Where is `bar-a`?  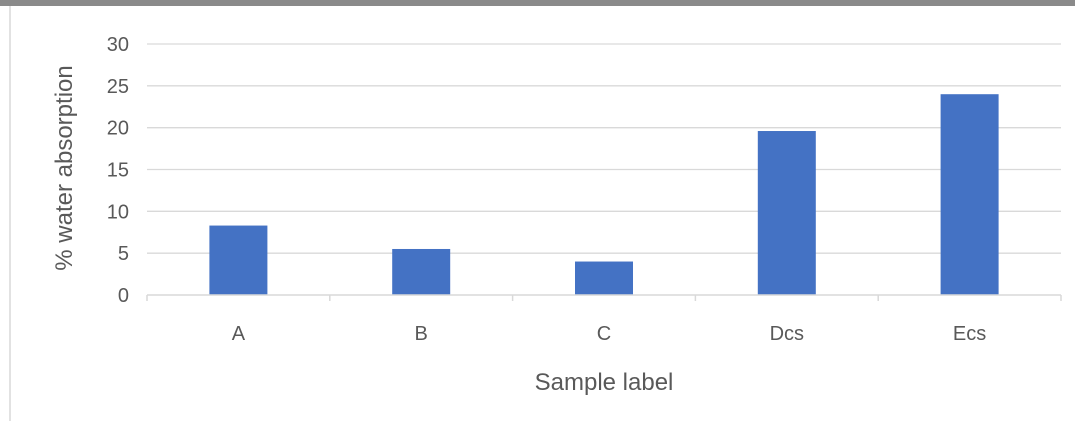 bar-a is located at coordinates (238, 260).